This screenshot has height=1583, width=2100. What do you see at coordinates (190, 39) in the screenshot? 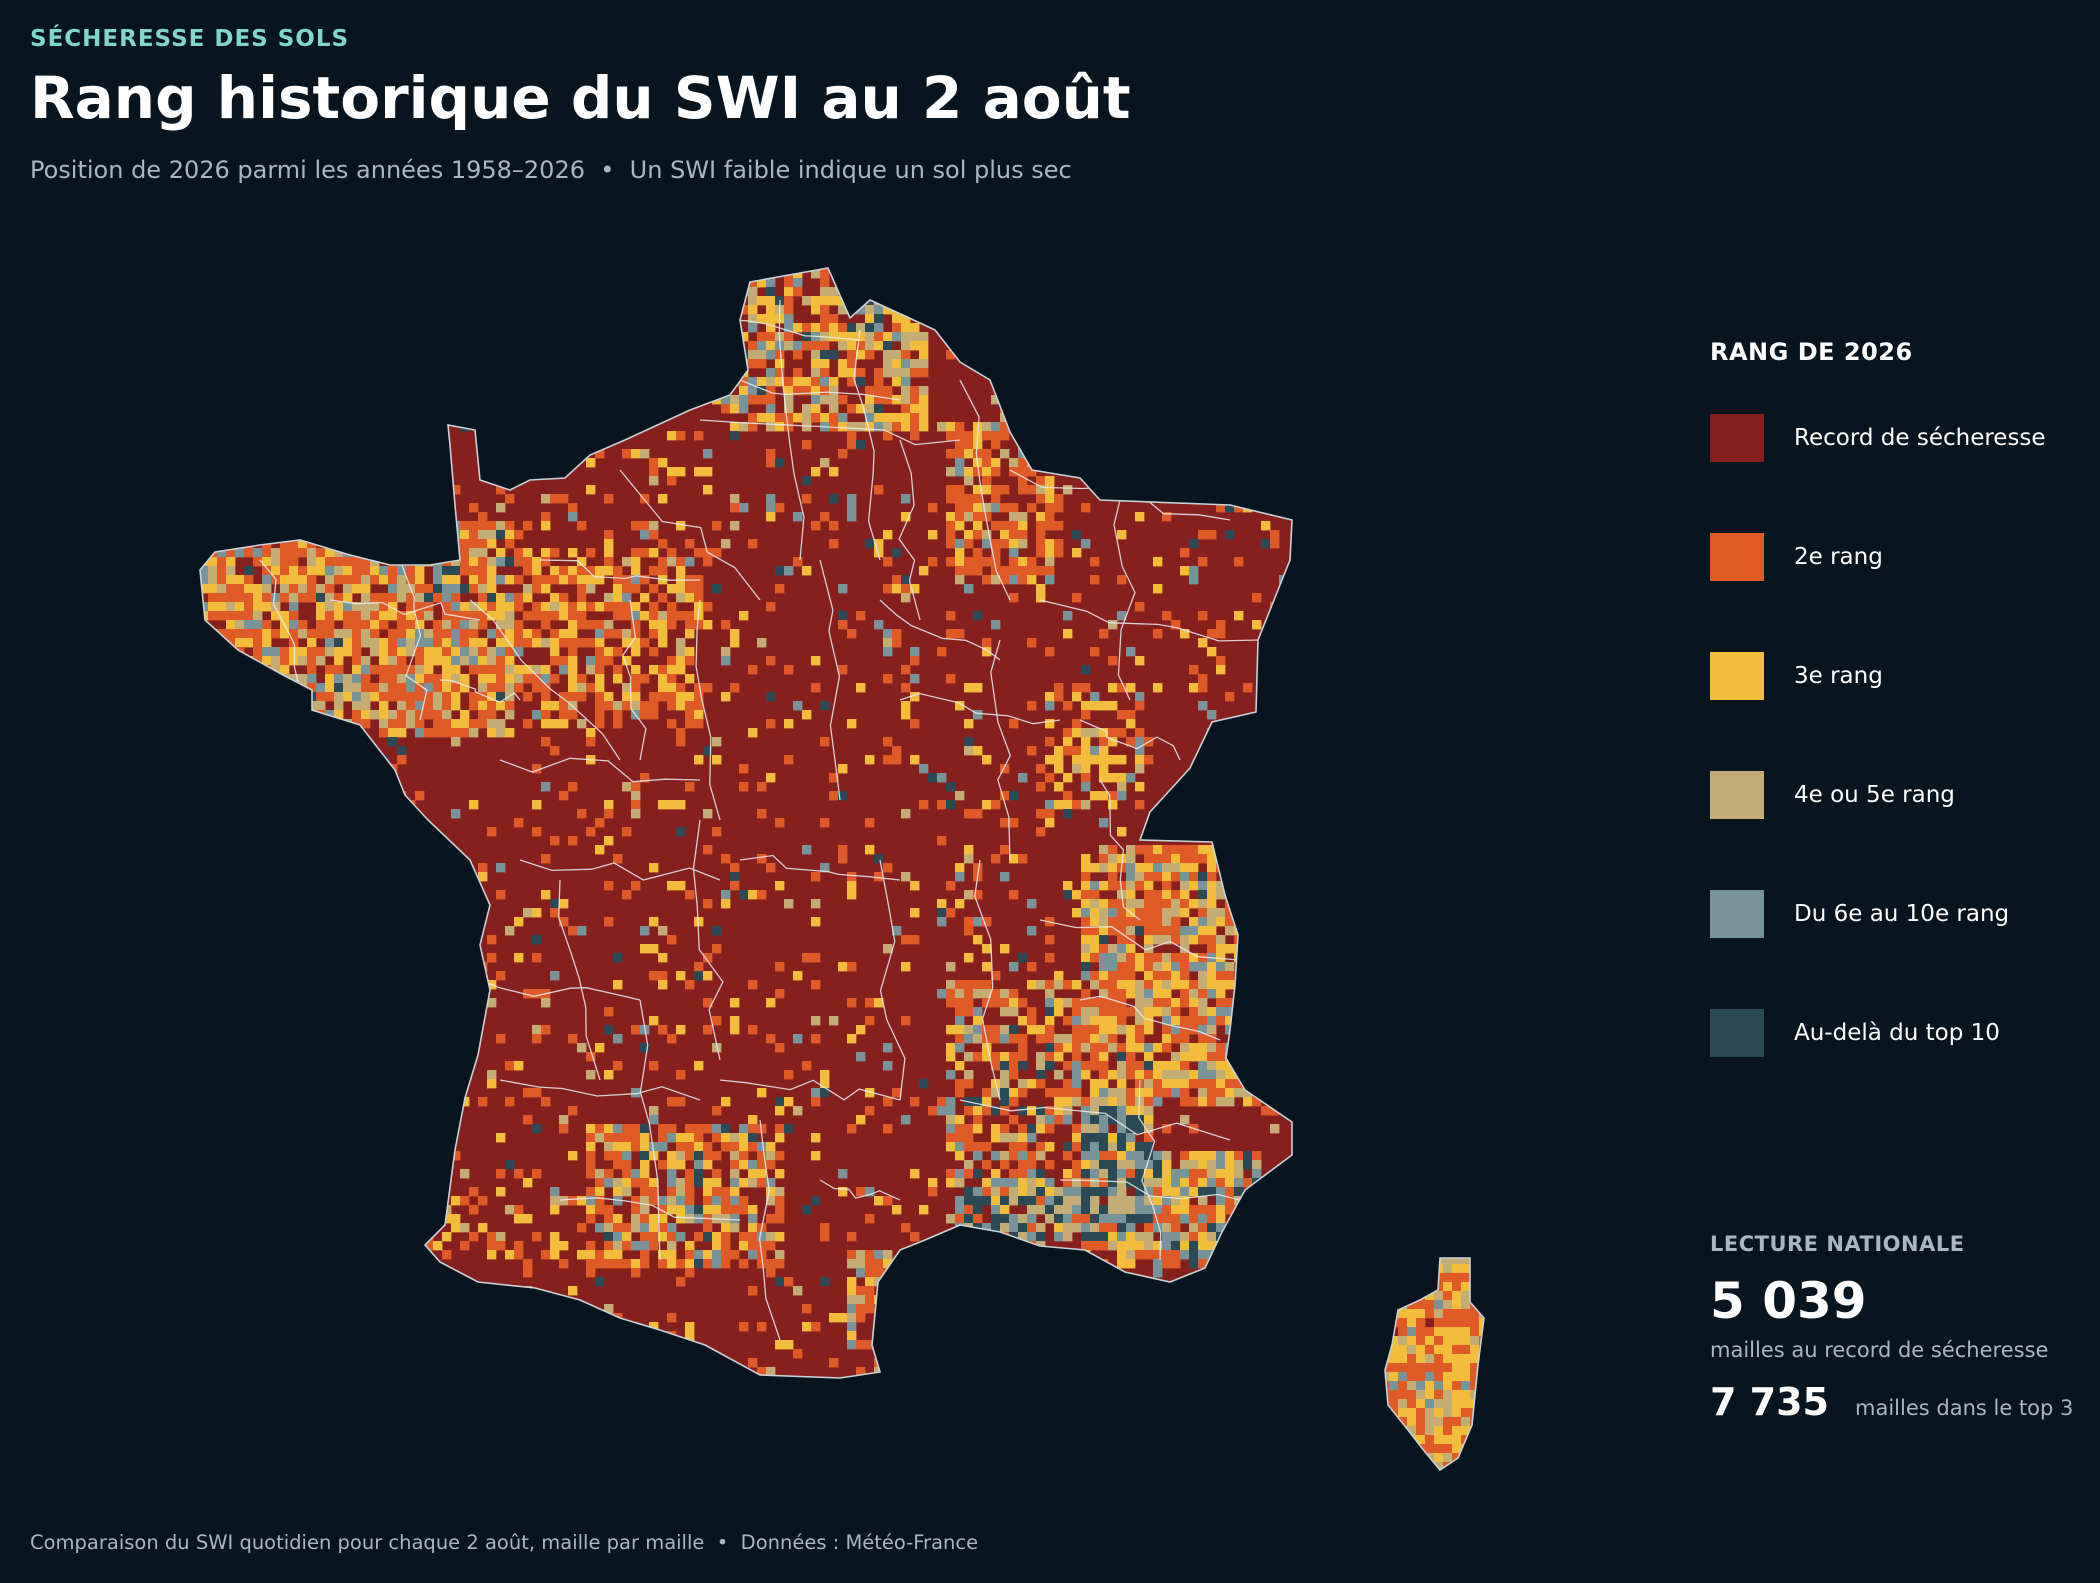
I see `kicker: SÉCHERESSE DES SOLS` at bounding box center [190, 39].